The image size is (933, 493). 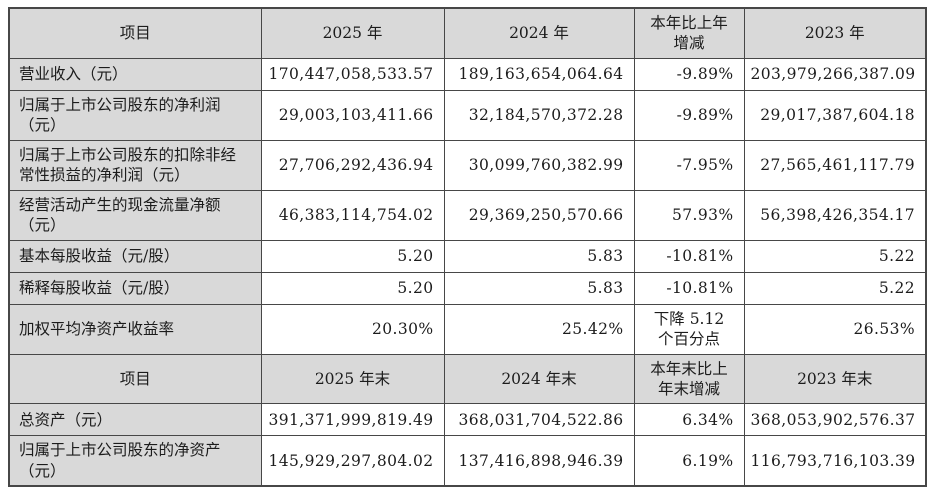 What do you see at coordinates (135, 165) in the screenshot?
I see `row-label-cell: 归属于上市公司股东的扣除非经常性损益的净利润（元）` at bounding box center [135, 165].